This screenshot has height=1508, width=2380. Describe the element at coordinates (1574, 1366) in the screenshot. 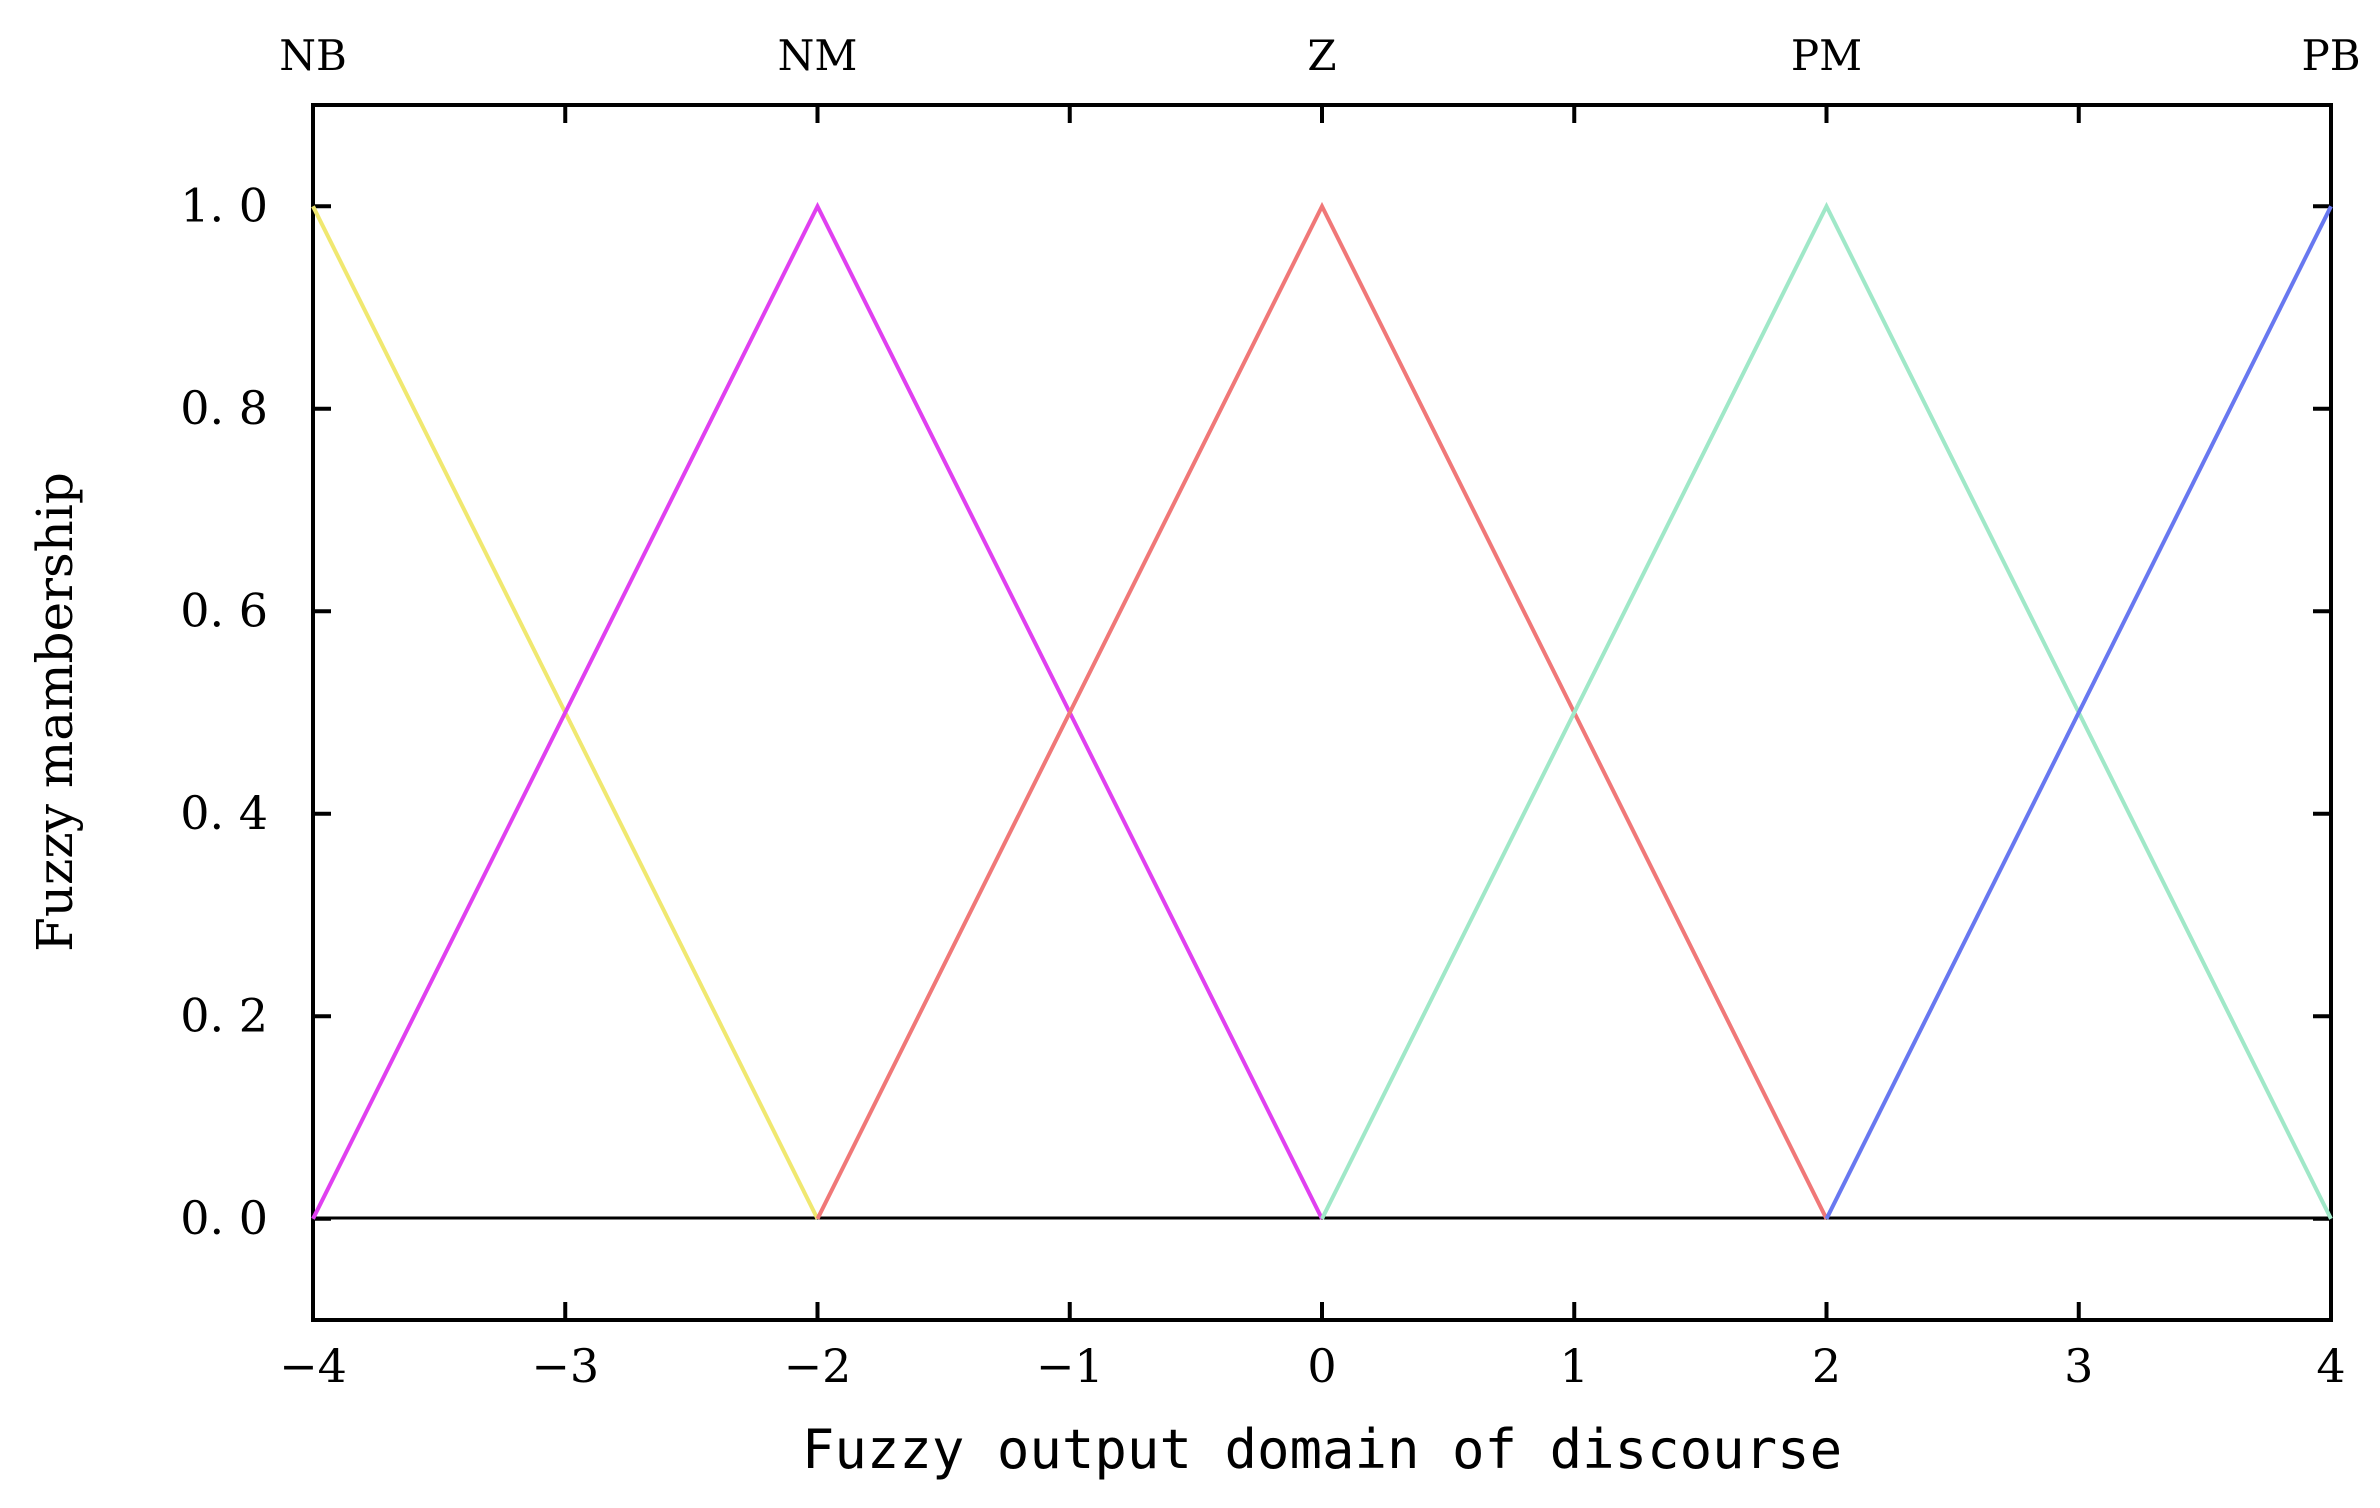

I see `x-tick-label: 1` at that location.